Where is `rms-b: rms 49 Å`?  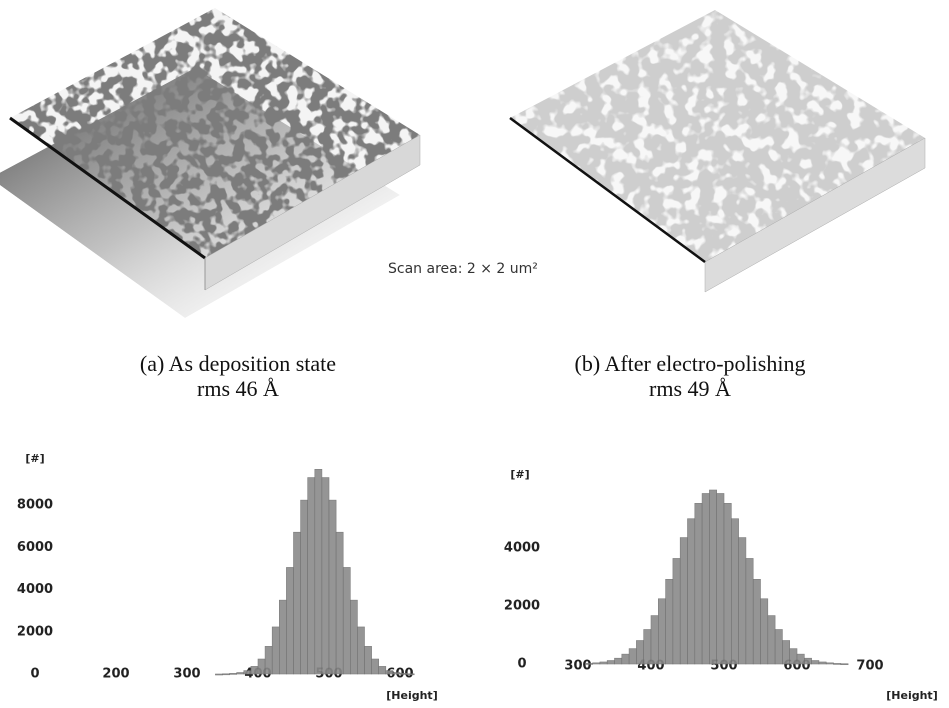 rms-b: rms 49 Å is located at coordinates (690, 388).